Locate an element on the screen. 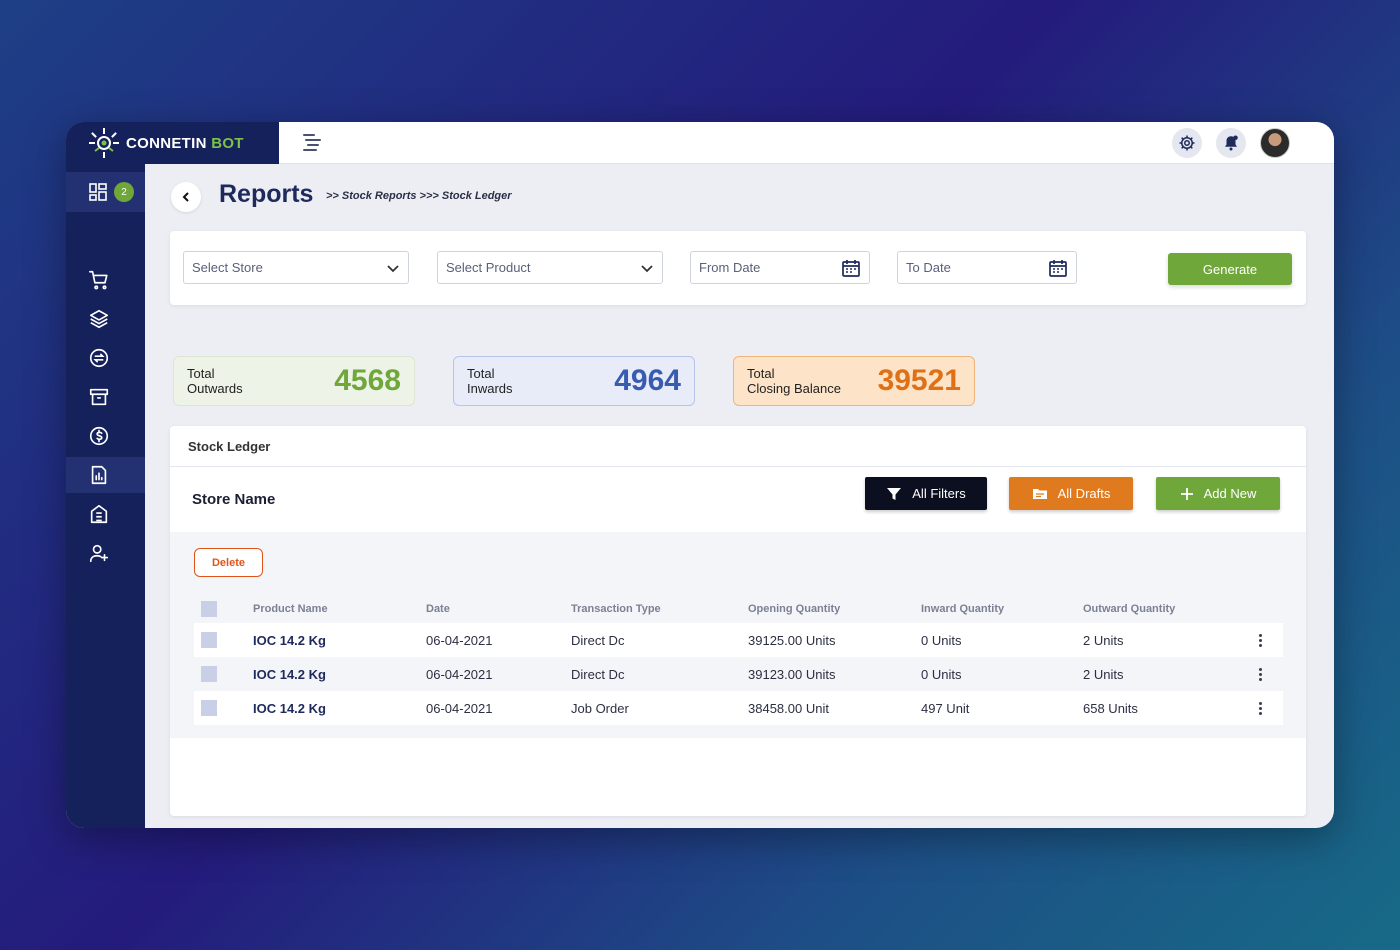  archive-icon is located at coordinates (99, 397).